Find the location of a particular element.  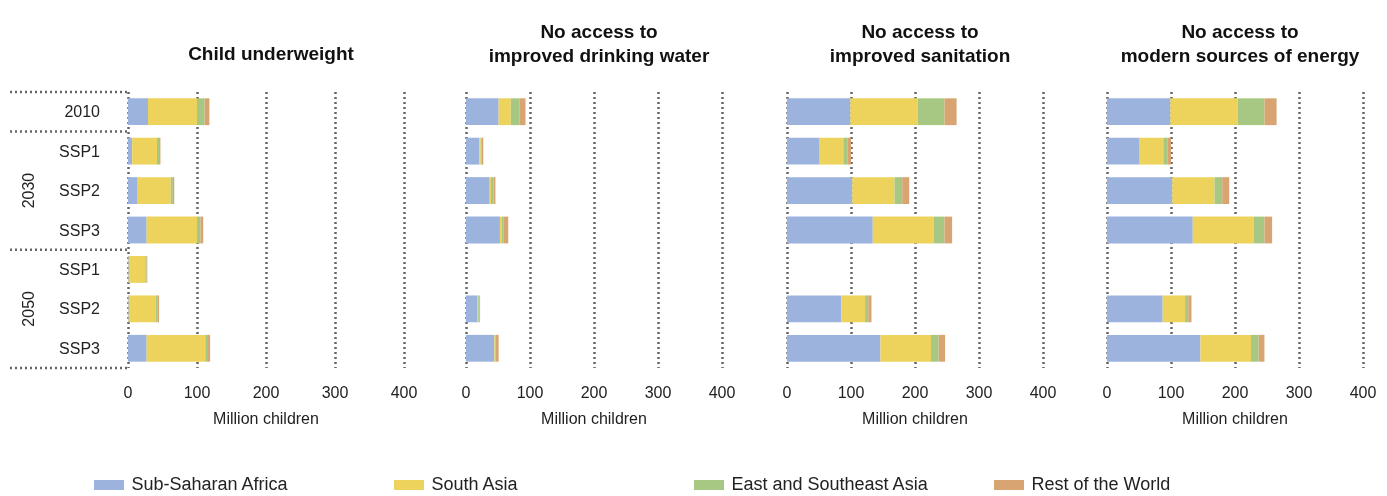

legend-label: Sub-Saharan Africa is located at coordinates (209, 484).